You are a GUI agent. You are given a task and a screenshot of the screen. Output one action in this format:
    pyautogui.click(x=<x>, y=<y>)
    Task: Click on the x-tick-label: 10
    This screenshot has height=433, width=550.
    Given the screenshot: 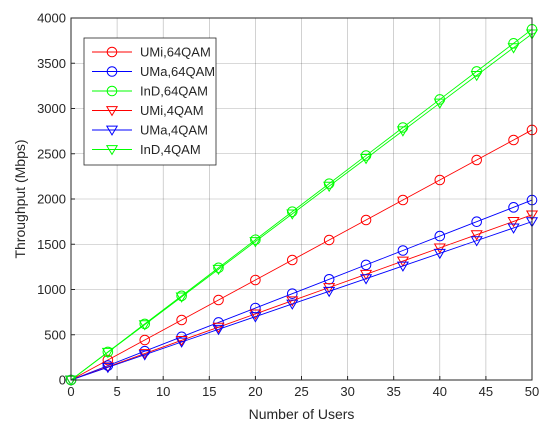 What is the action you would take?
    pyautogui.click(x=163, y=391)
    